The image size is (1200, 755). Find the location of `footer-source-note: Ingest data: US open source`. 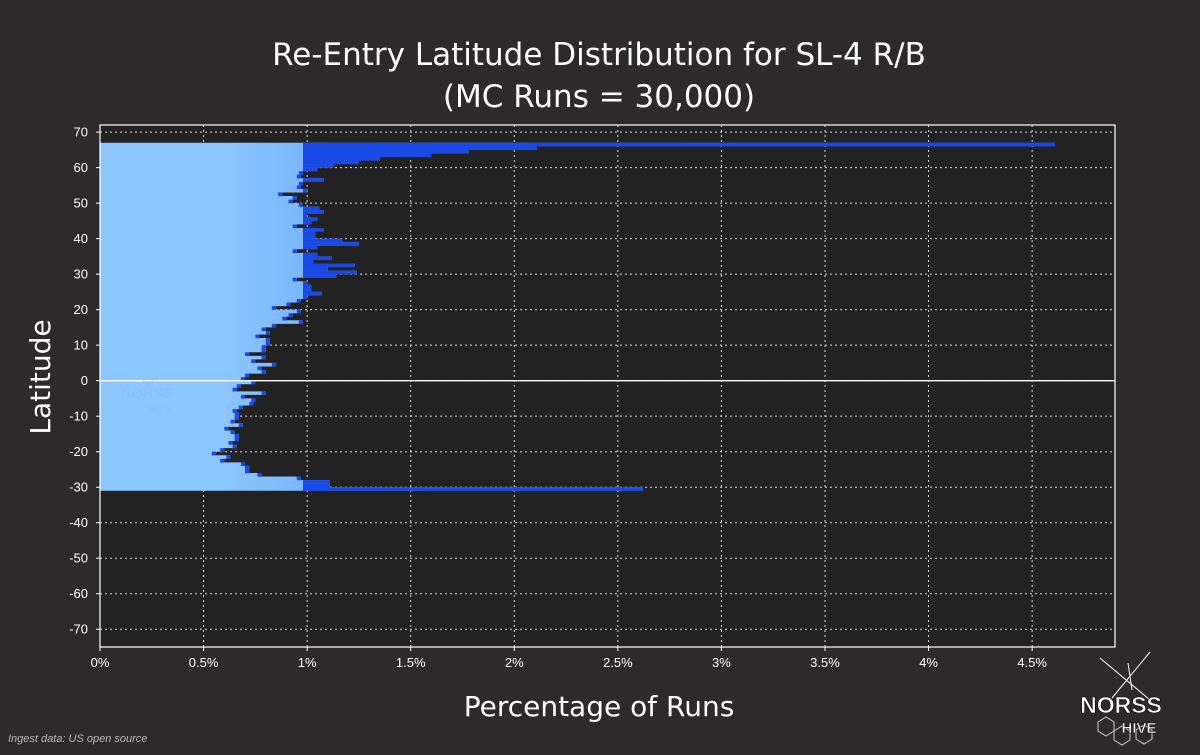

footer-source-note: Ingest data: US open source is located at coordinates (77, 739).